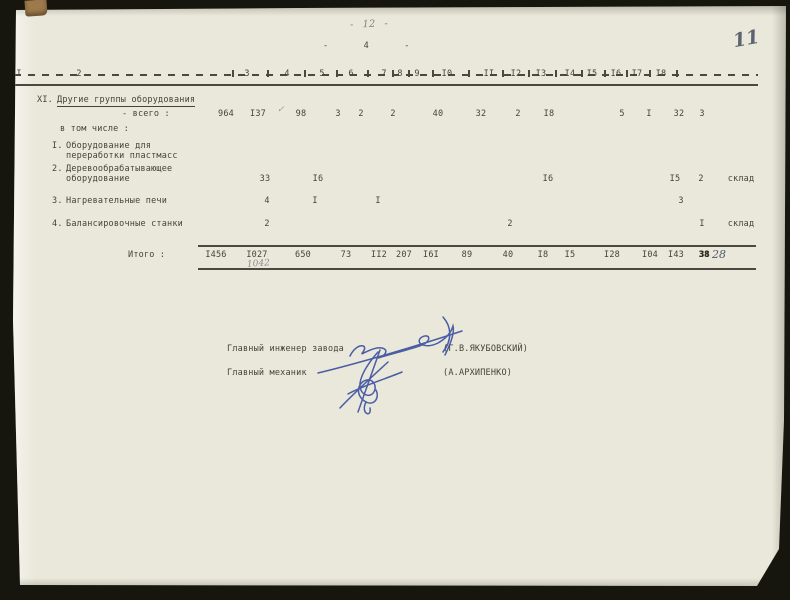 This screenshot has height=600, width=790. Describe the element at coordinates (399, 11) in the screenshot. I see `page-edge-shadow-top` at that location.